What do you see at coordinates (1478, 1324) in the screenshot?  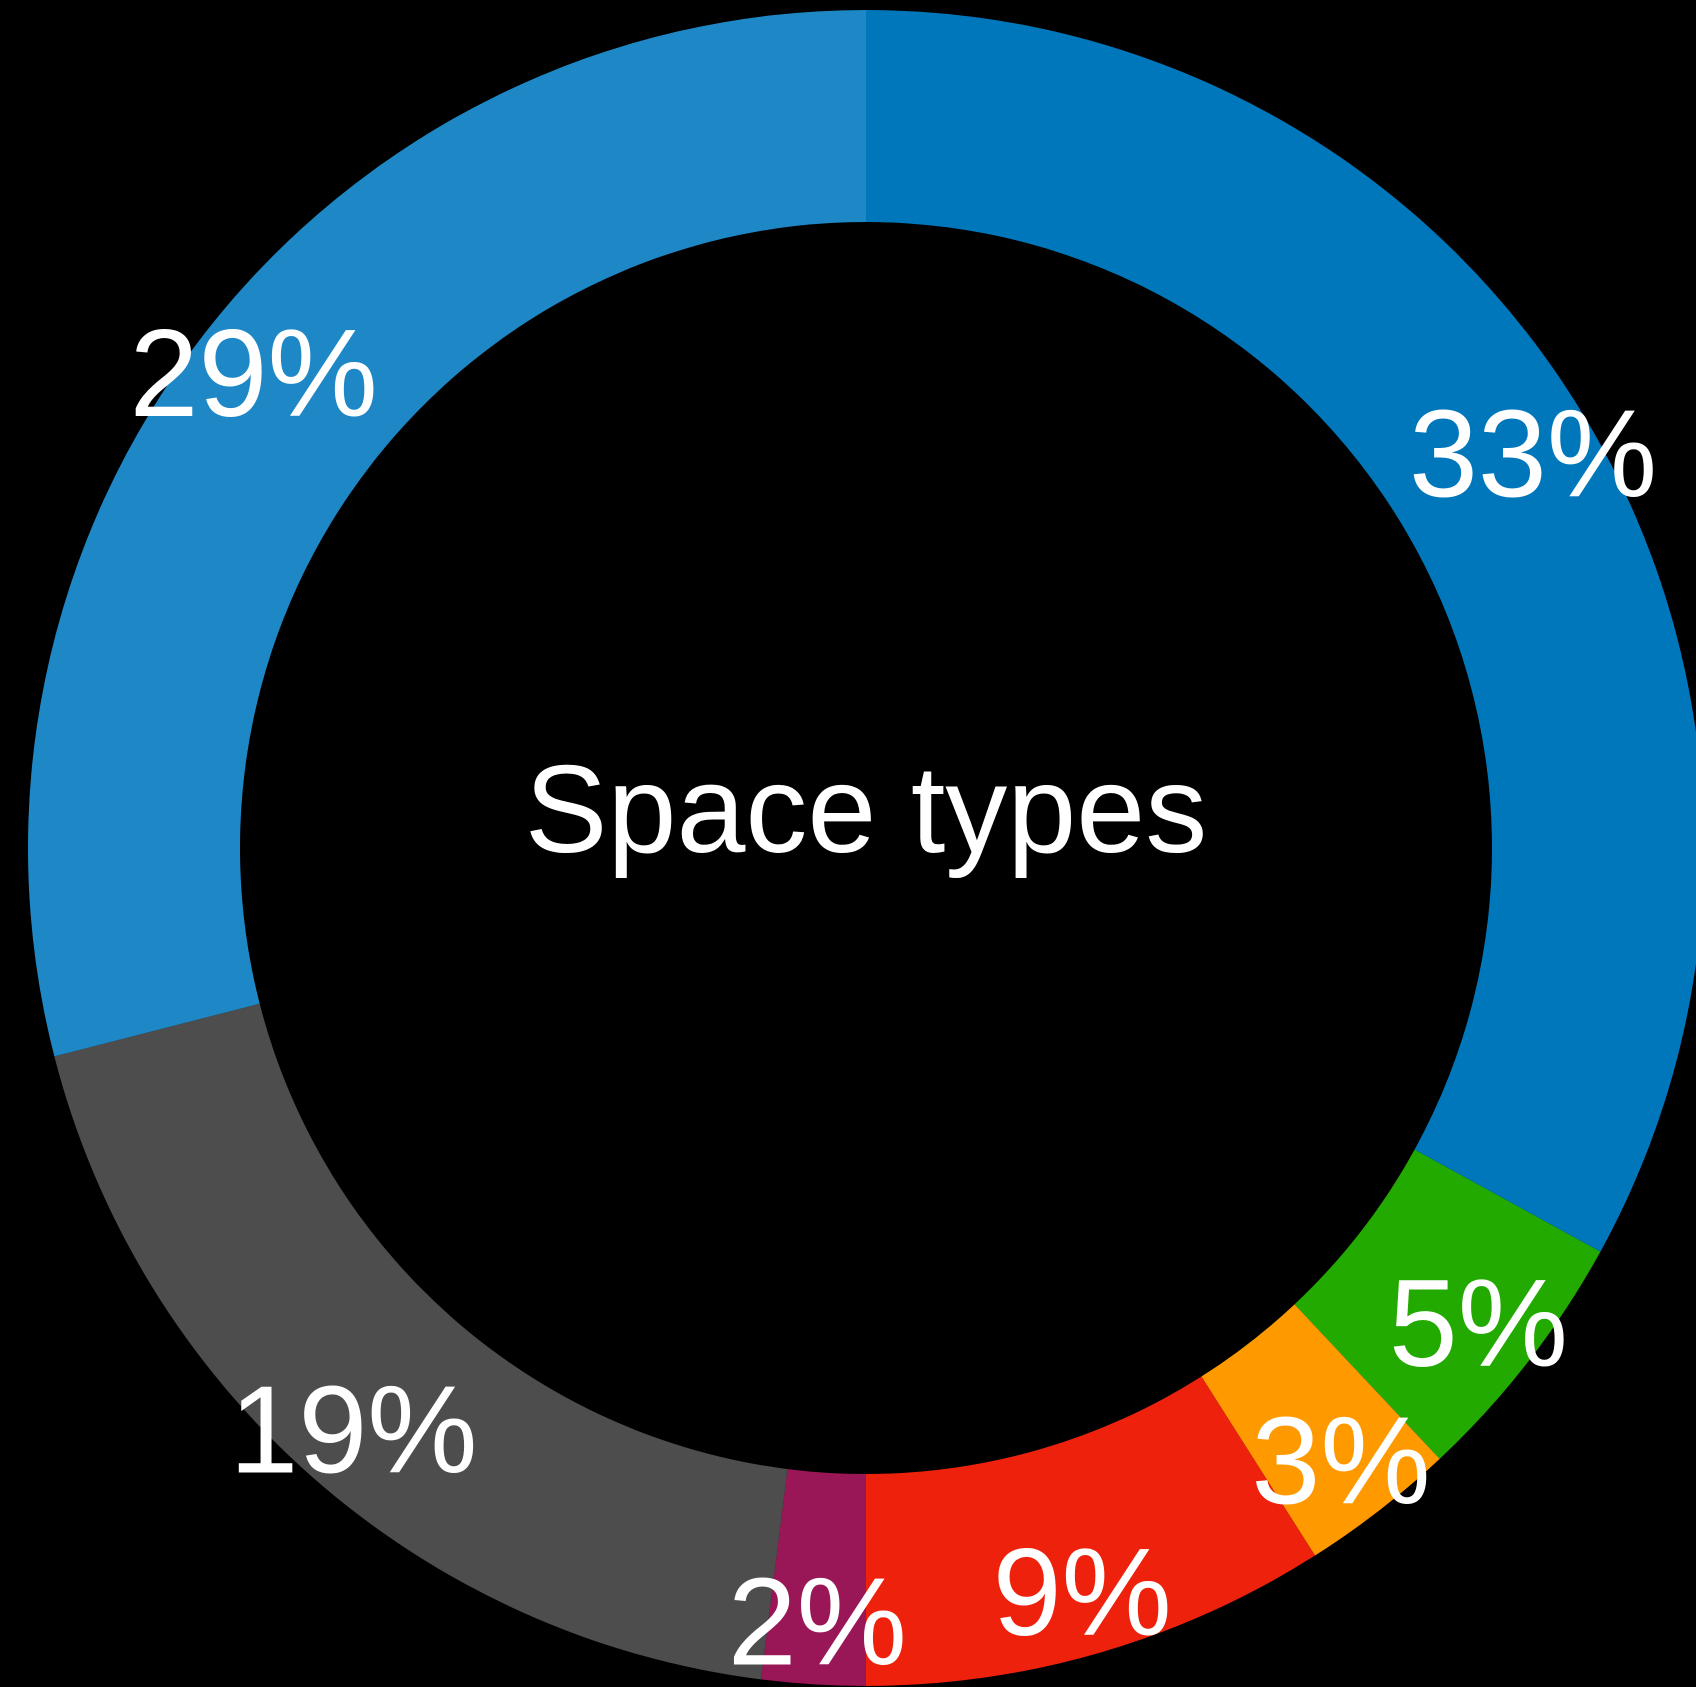 I see `slice-label-2: 5%` at bounding box center [1478, 1324].